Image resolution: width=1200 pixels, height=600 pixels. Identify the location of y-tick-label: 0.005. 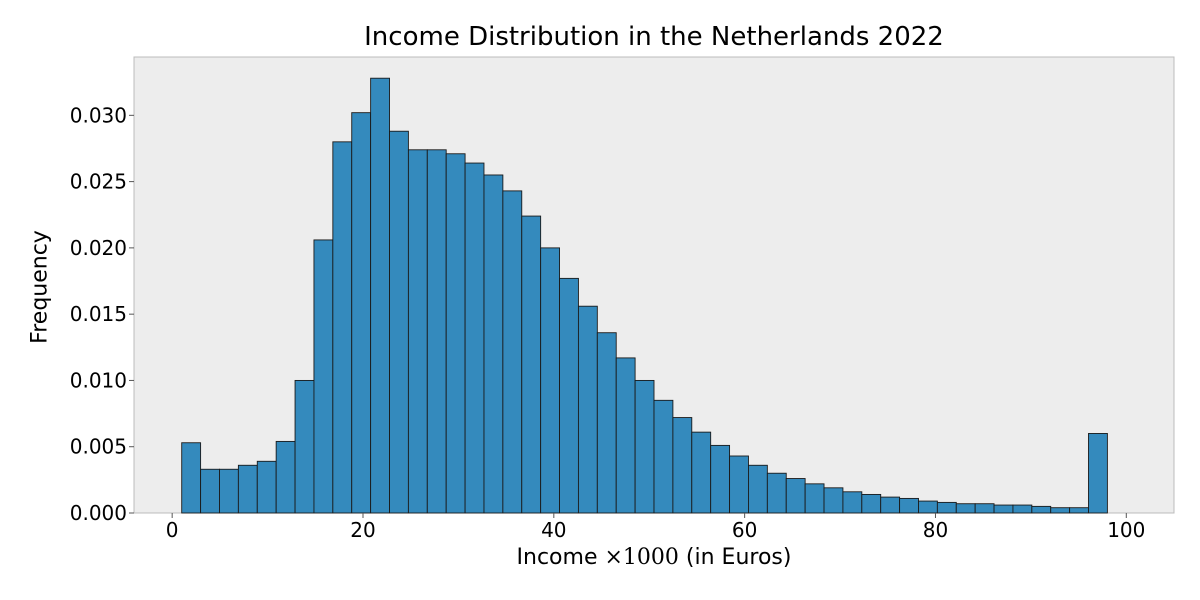
(98, 447).